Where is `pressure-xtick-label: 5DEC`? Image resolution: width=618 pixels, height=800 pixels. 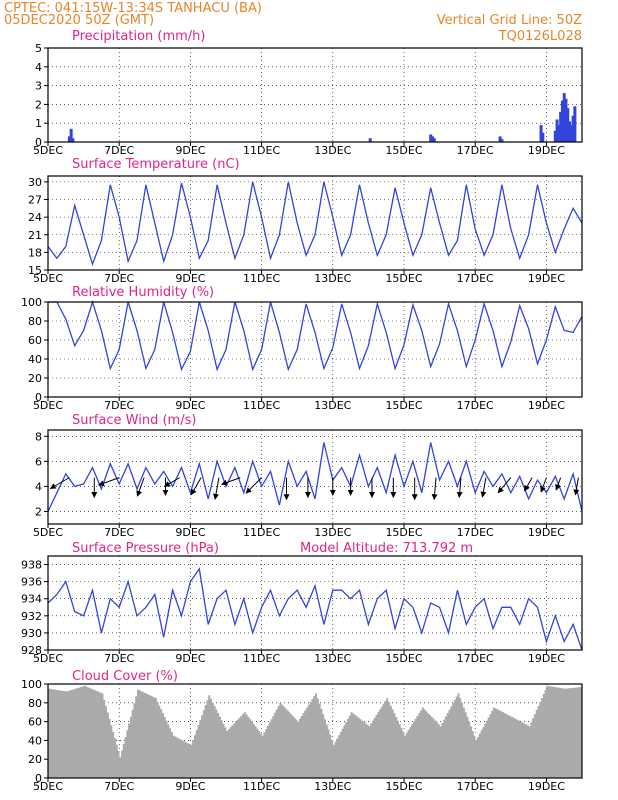
pressure-xtick-label: 5DEC is located at coordinates (48, 658).